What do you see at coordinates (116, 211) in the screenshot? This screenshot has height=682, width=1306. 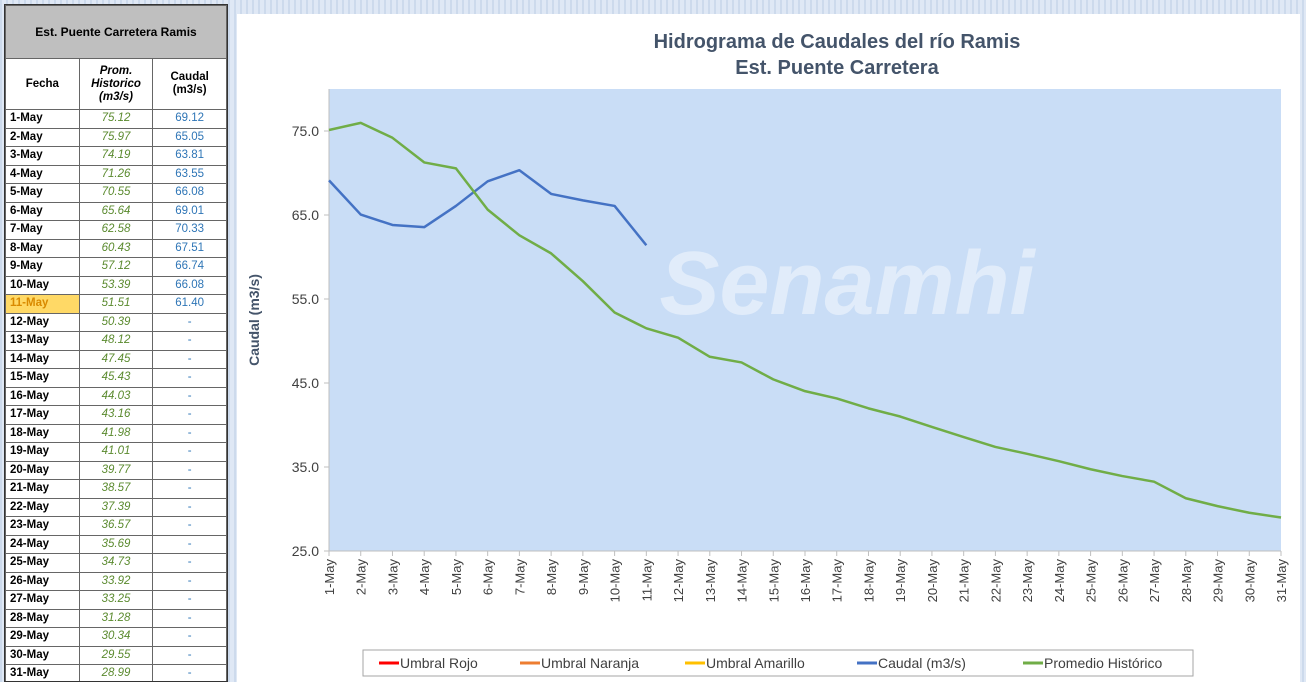 I see `table-cell: 65.64` at bounding box center [116, 211].